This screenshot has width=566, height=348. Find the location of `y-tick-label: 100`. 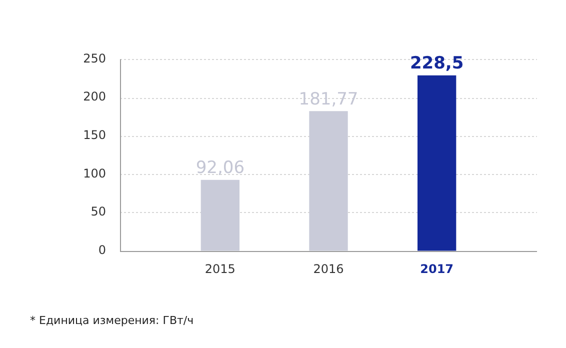

y-tick-label: 100 is located at coordinates (94, 173).